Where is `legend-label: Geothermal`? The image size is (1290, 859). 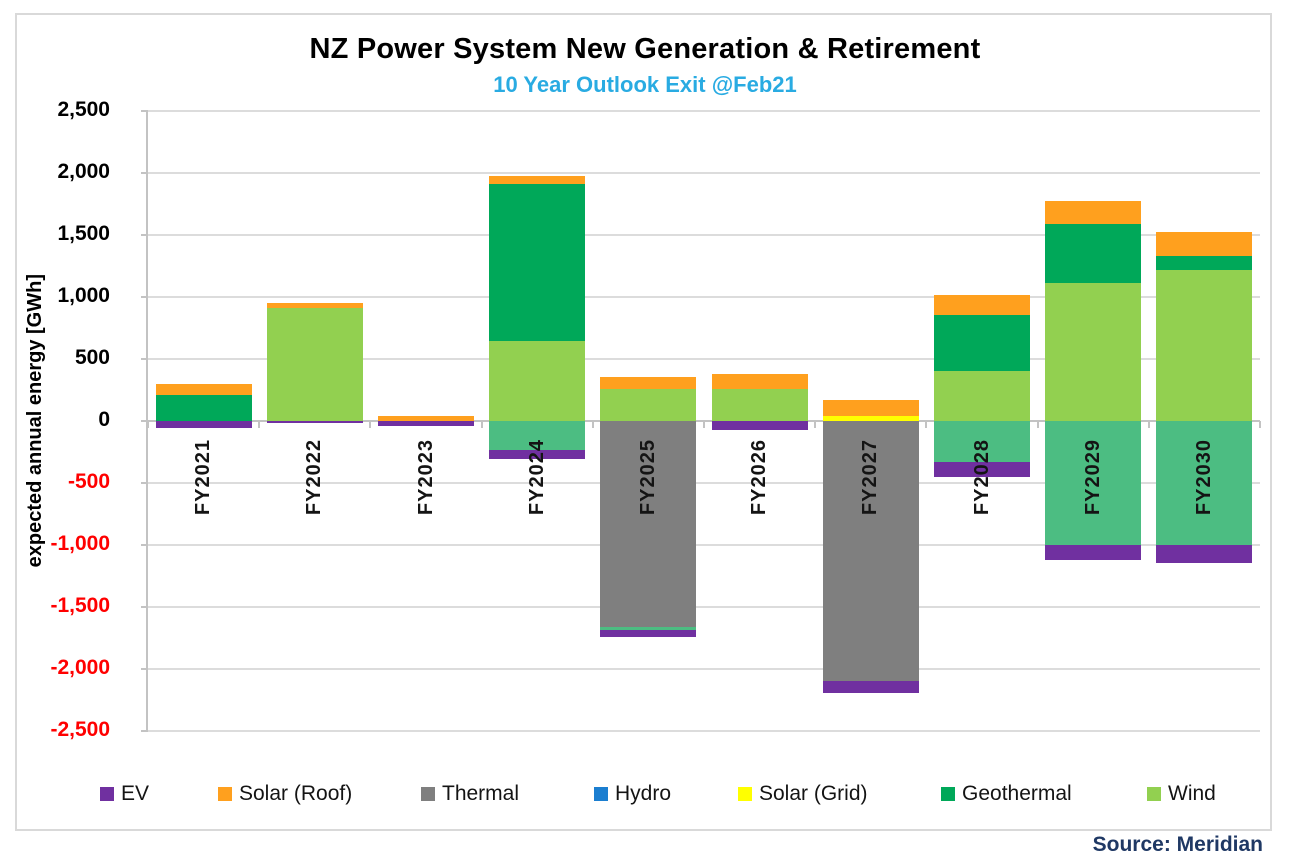
legend-label: Geothermal is located at coordinates (1017, 793).